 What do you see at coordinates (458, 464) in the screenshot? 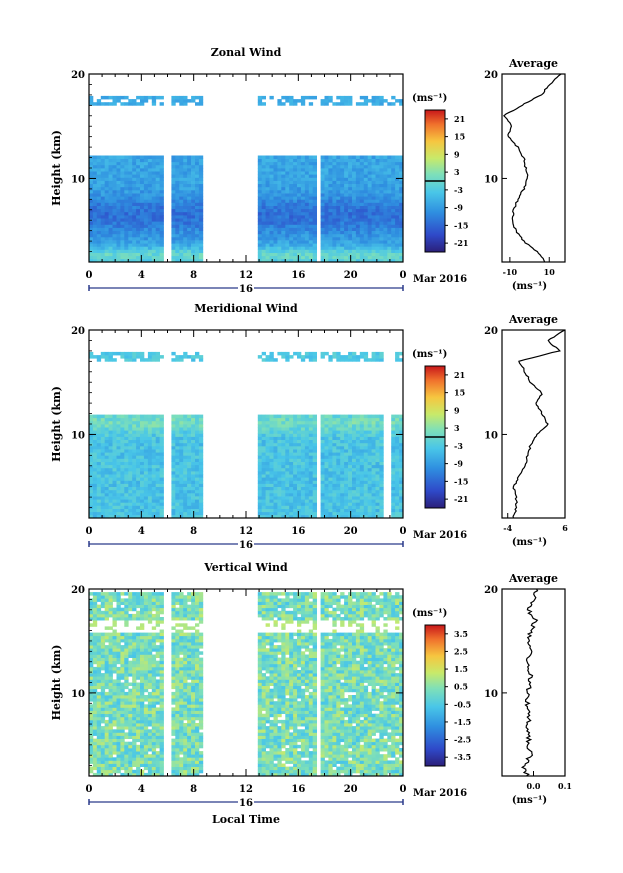
I see `colorbar-tick-label: -9` at bounding box center [458, 464].